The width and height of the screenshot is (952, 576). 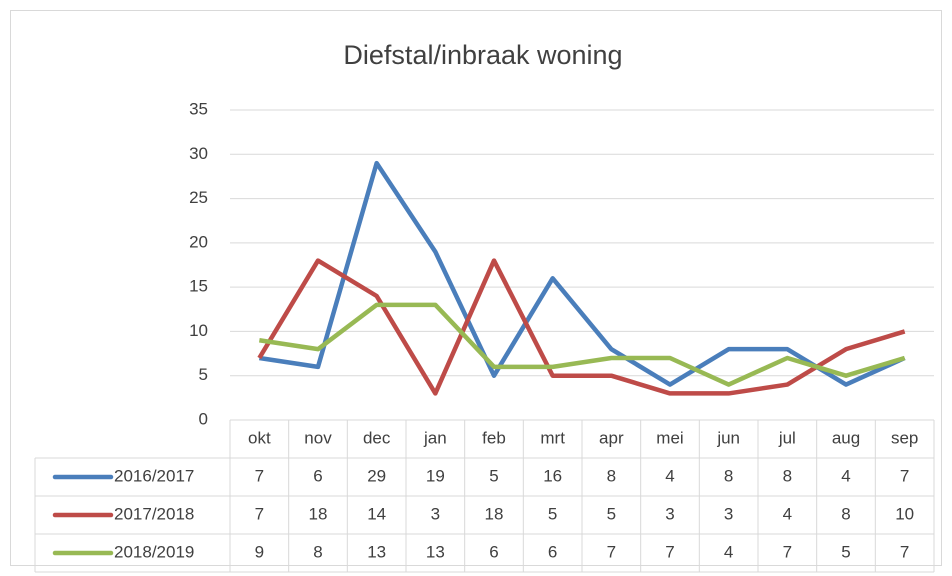 What do you see at coordinates (787, 437) in the screenshot?
I see `x-tick-label: jul` at bounding box center [787, 437].